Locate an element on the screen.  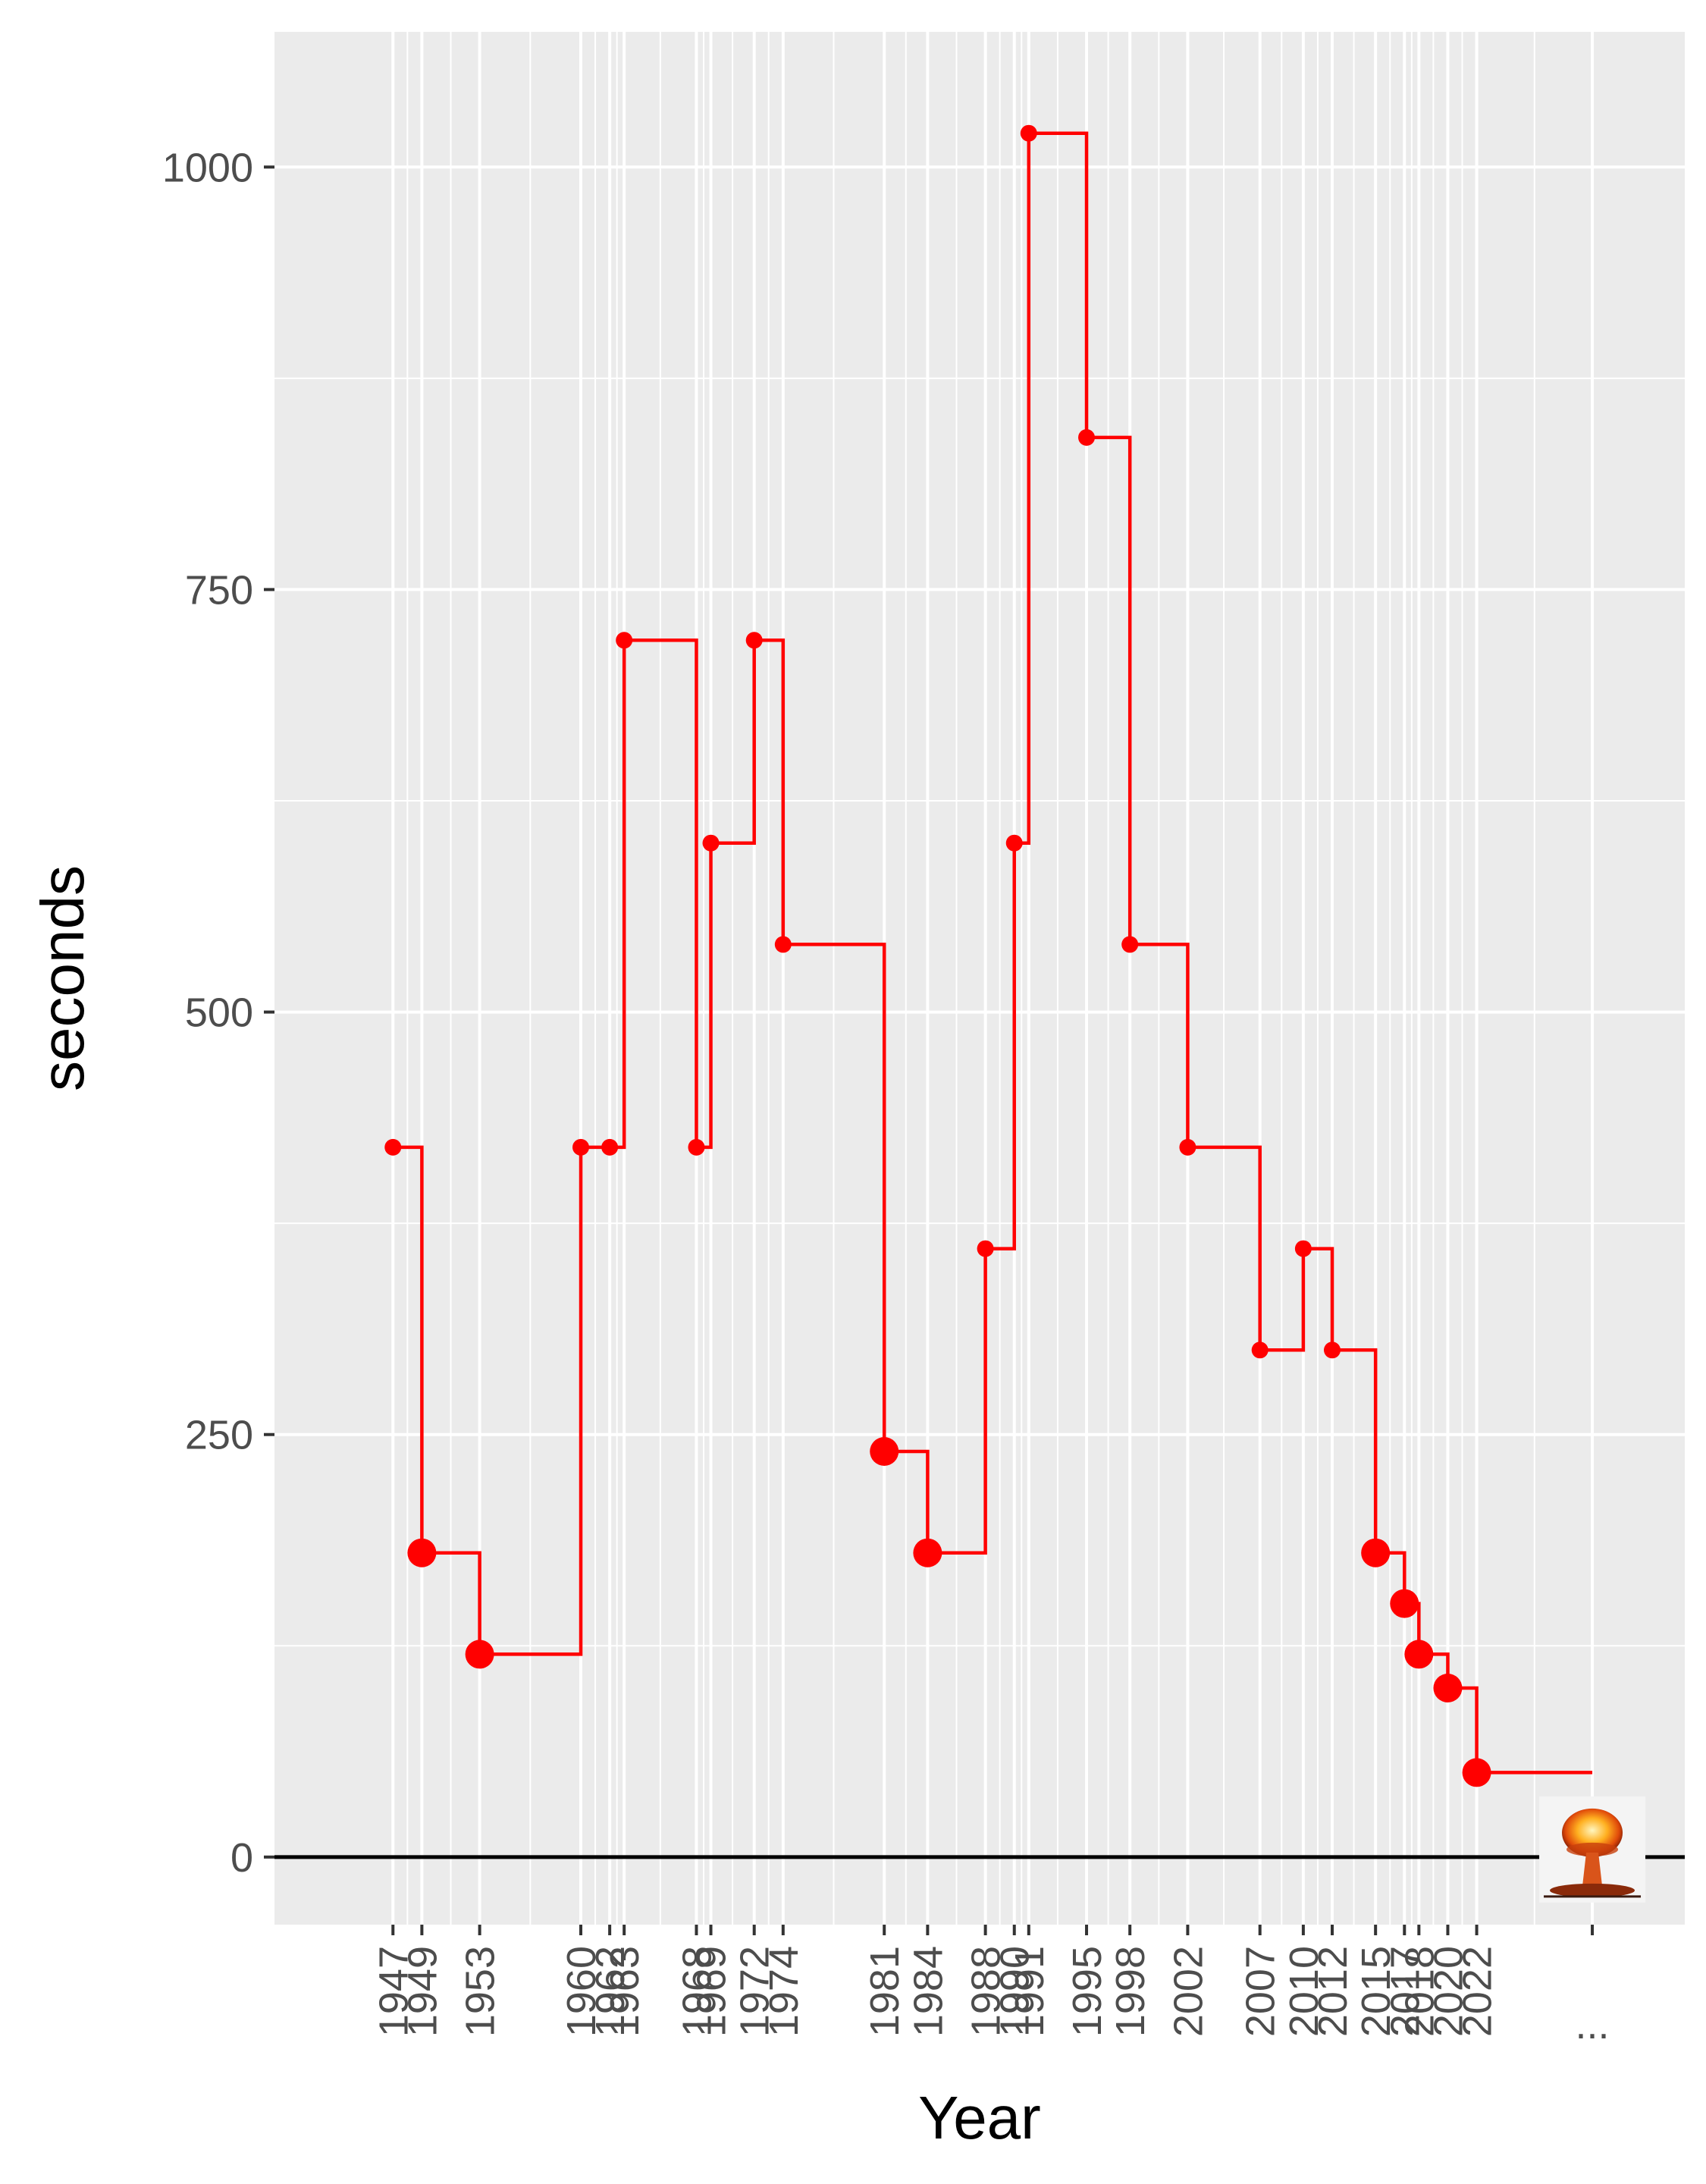
x-tick-label: 1962 is located at coordinates (611, 1991).